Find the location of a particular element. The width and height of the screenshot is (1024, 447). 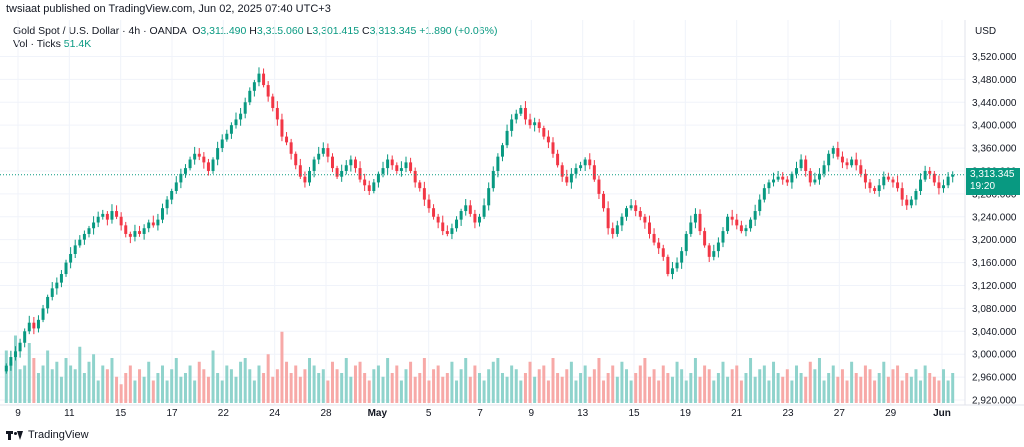

time-tick-label: 13 is located at coordinates (583, 413).